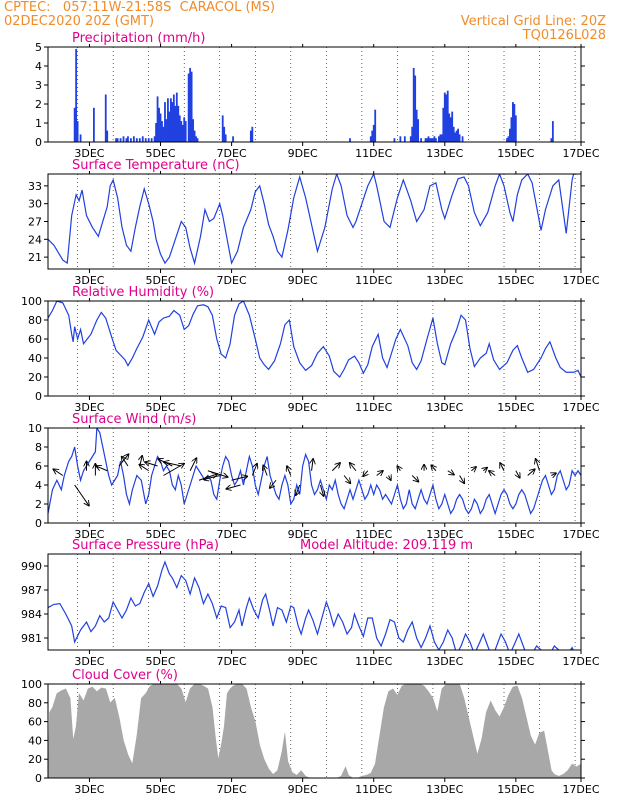 The height and width of the screenshot is (800, 618). Describe the element at coordinates (160, 534) in the screenshot. I see `wind-x-tick-label: 5DEC` at that location.